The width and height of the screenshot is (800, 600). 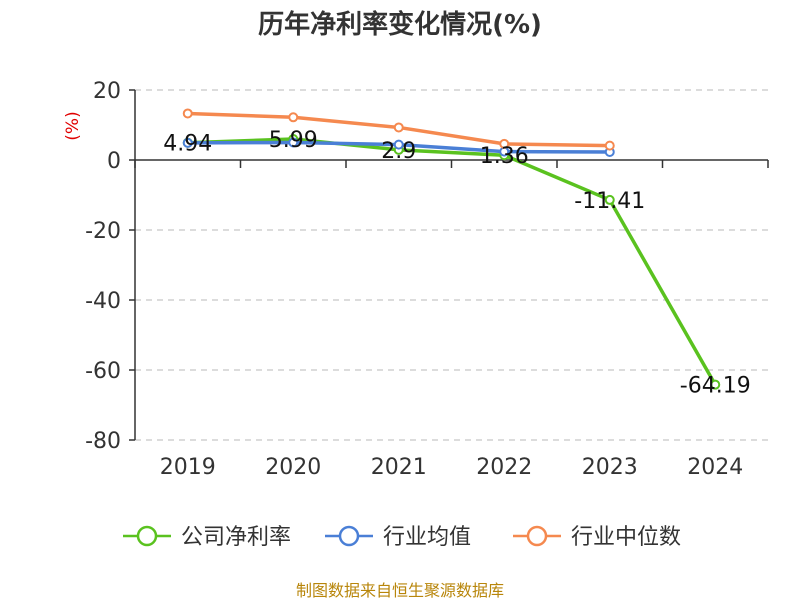 I want to click on data-label: -64.19, so click(x=715, y=386).